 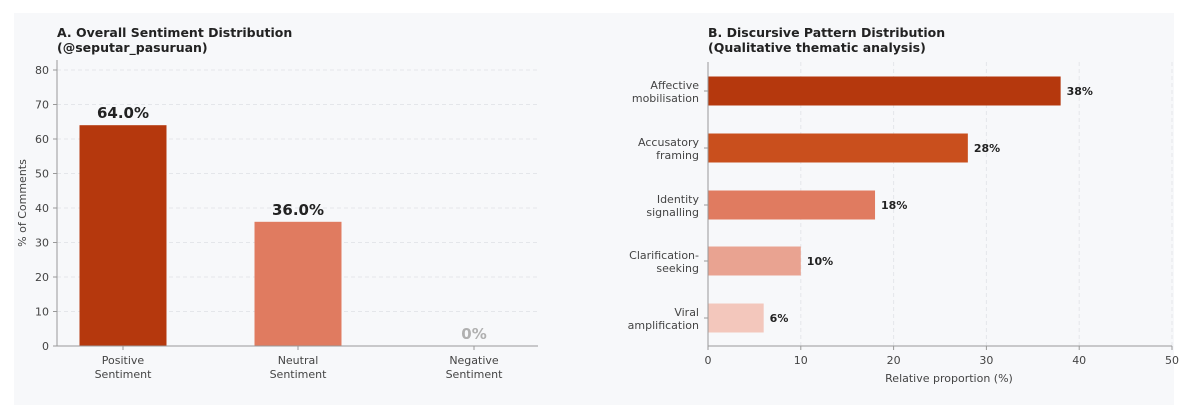 I want to click on panel-b-x-tick-label: 0, so click(x=708, y=360).